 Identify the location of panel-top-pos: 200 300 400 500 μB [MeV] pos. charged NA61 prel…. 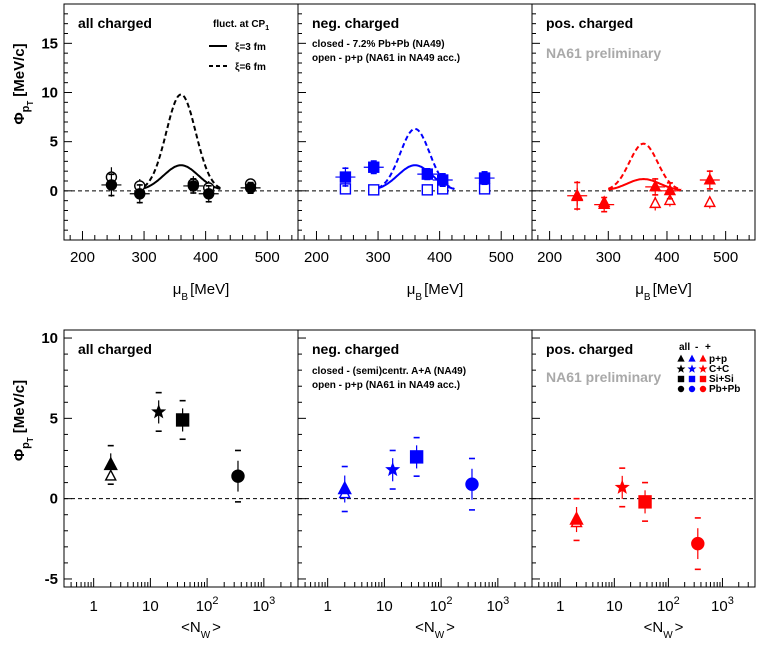
(643, 153).